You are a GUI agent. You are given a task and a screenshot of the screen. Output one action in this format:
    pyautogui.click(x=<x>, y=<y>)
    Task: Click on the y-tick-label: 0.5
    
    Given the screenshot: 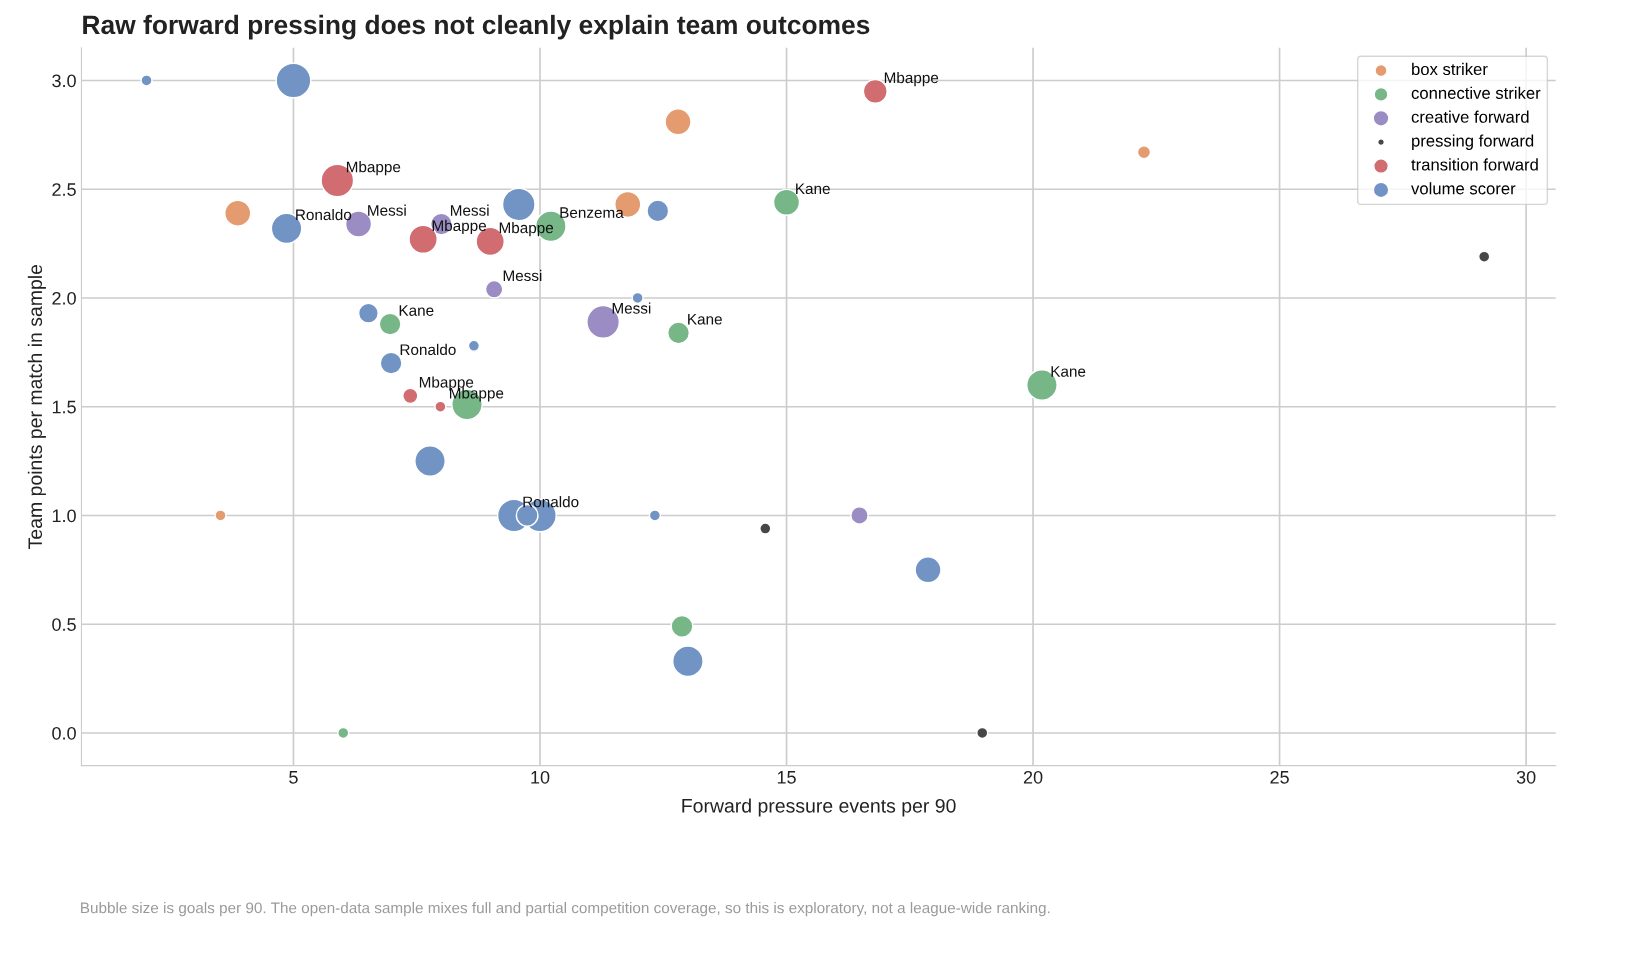 What is the action you would take?
    pyautogui.click(x=64, y=624)
    